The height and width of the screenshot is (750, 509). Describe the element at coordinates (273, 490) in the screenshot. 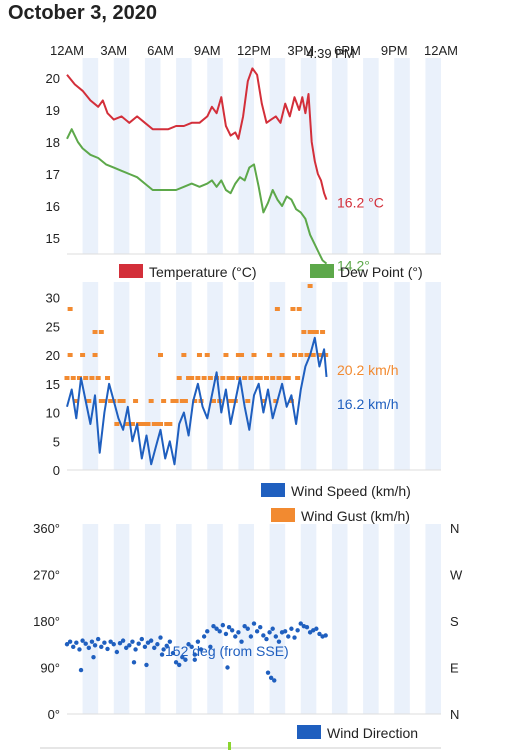

I see `wind-speed-legend-swatch` at that location.